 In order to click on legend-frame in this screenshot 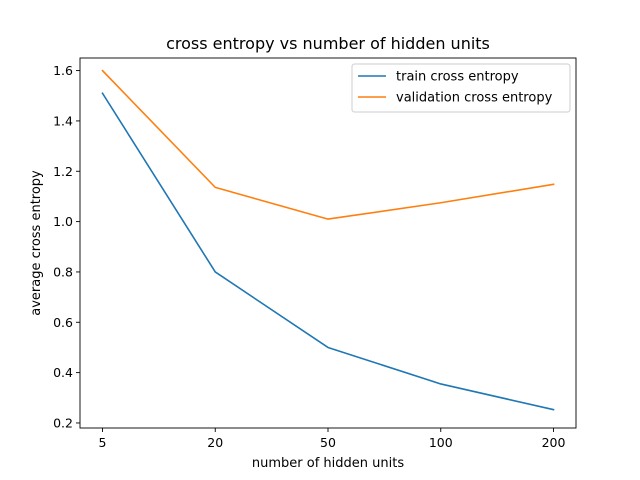, I will do `click(461, 88)`.